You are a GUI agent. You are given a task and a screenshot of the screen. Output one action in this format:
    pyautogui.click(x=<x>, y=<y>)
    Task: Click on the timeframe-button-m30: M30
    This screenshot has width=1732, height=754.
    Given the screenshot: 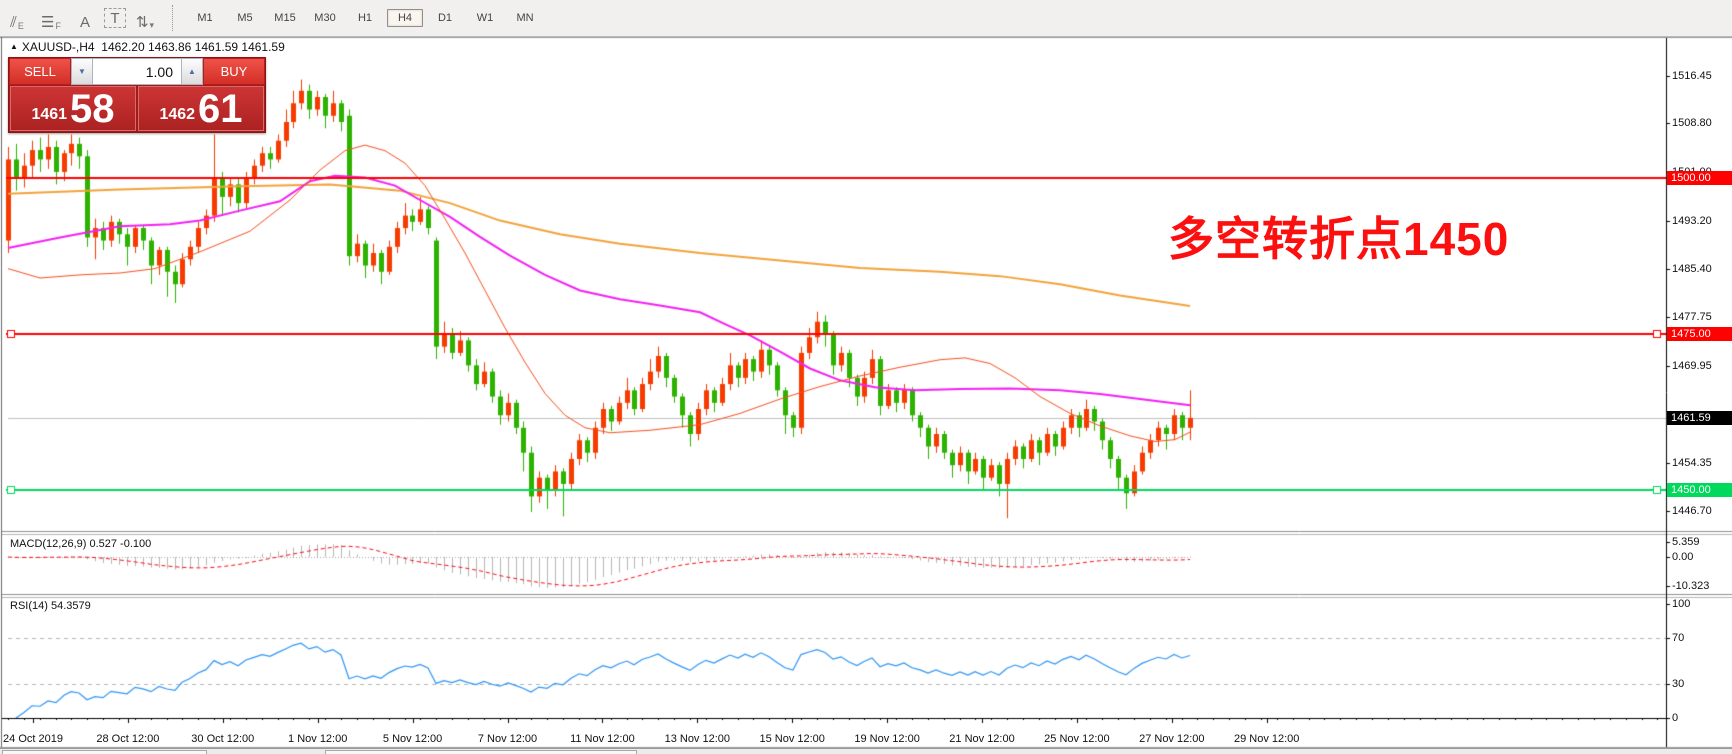 What is the action you would take?
    pyautogui.click(x=325, y=18)
    